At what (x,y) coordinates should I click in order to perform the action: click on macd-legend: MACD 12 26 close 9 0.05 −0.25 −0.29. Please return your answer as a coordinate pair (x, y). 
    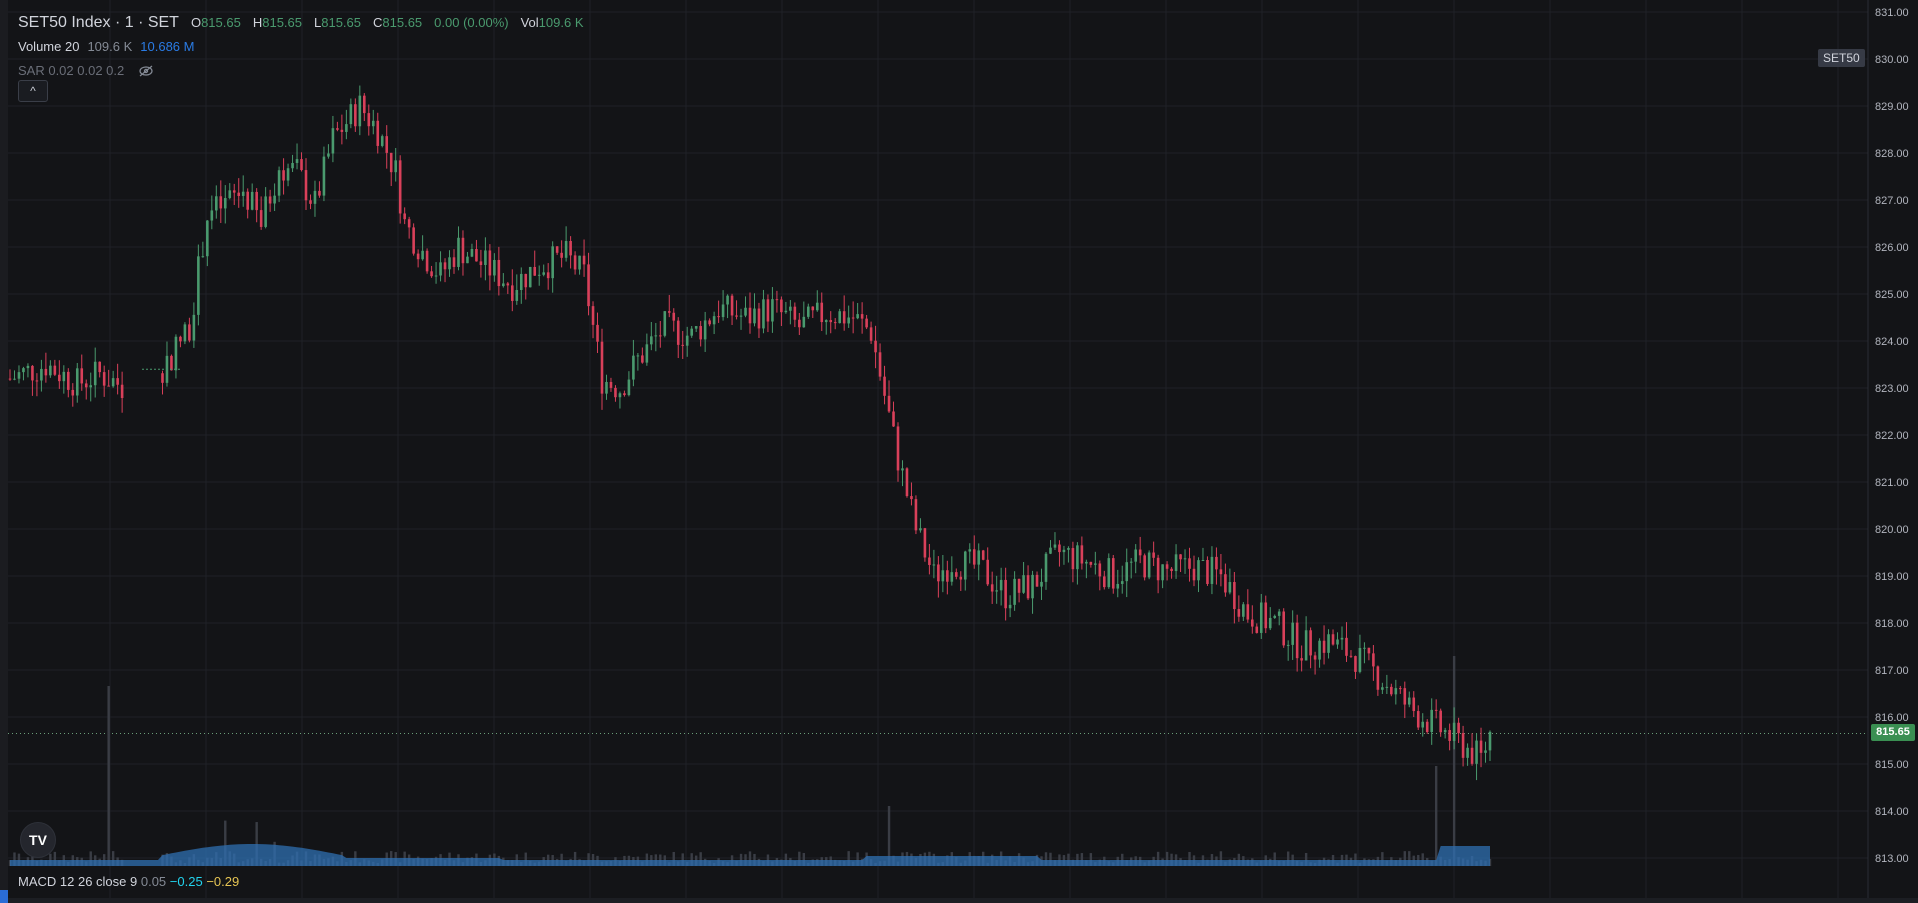
    Looking at the image, I should click on (128, 881).